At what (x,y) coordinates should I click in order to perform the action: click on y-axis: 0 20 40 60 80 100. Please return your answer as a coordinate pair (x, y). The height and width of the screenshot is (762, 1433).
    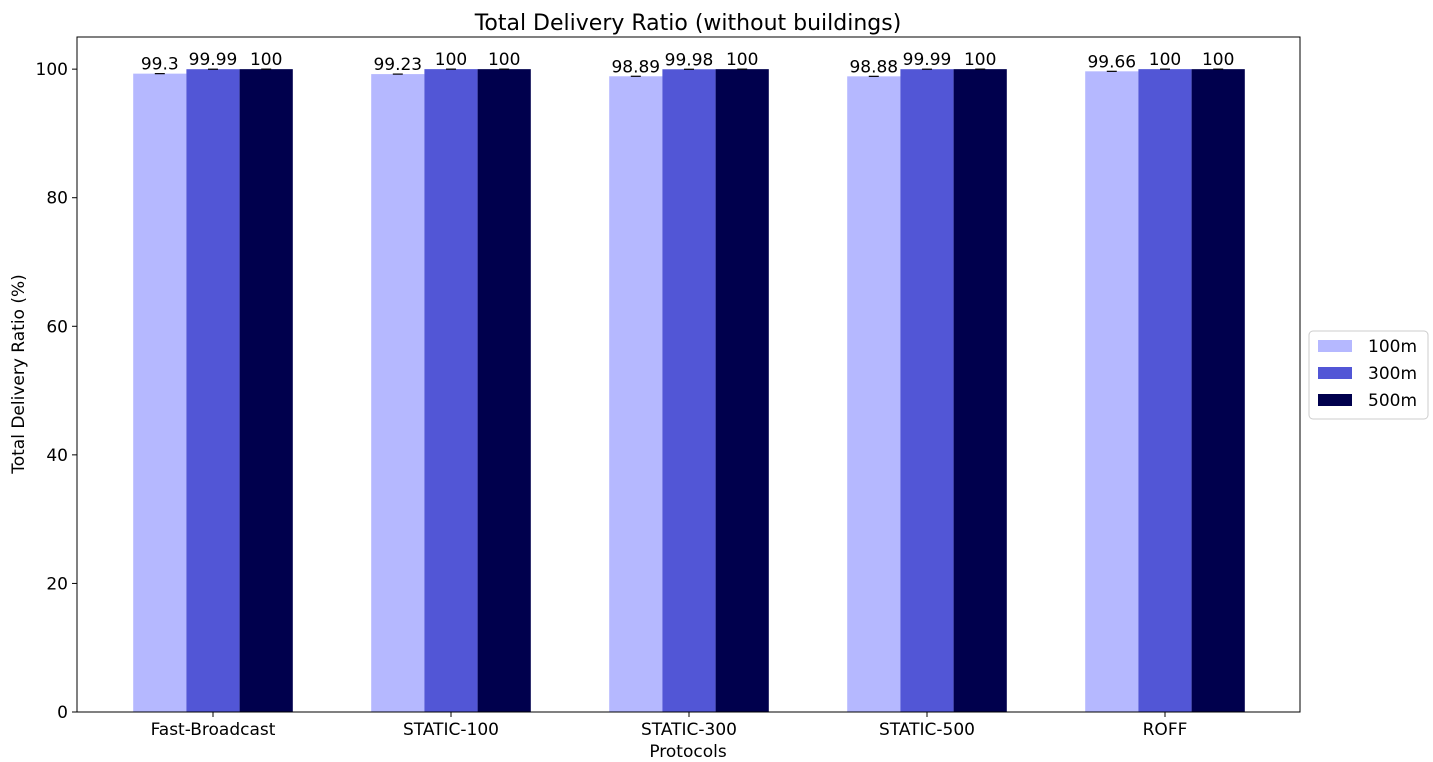
    Looking at the image, I should click on (56, 391).